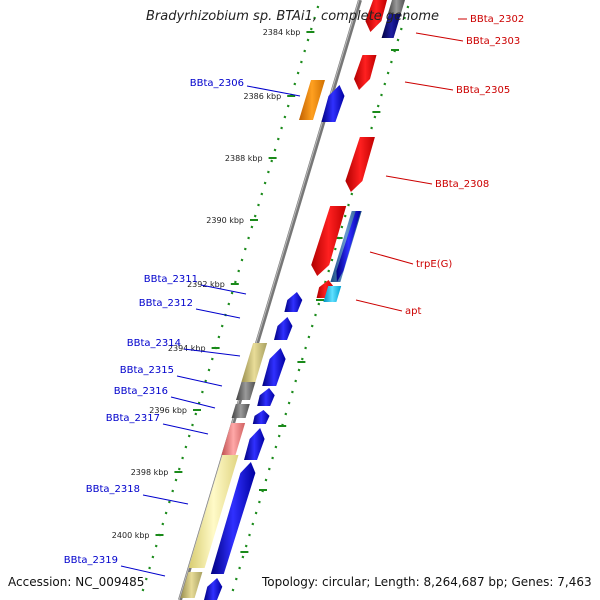 This screenshot has height=600, width=600. I want to click on tick-label: 2388 kbp, so click(244, 158).